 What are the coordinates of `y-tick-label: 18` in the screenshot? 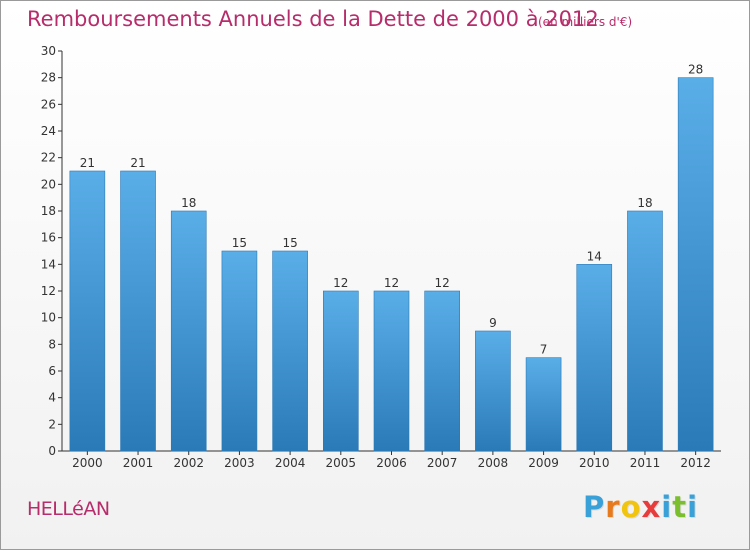 It's located at (48, 211).